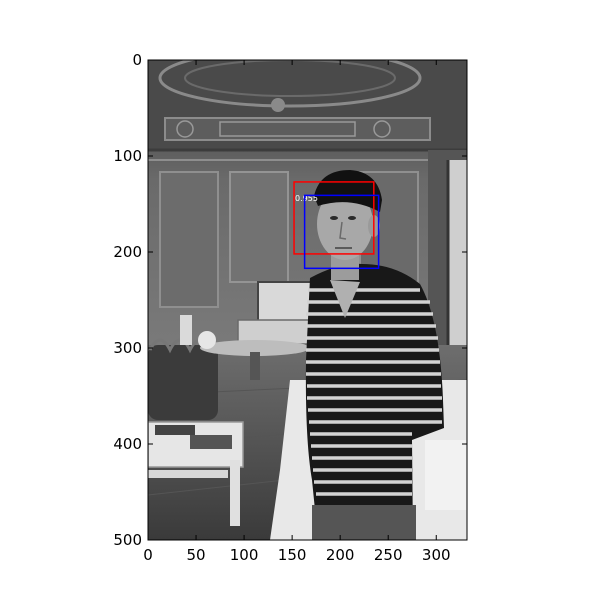 This screenshot has height=600, width=600. I want to click on detection-boxes: 0.955, so click(336, 225).